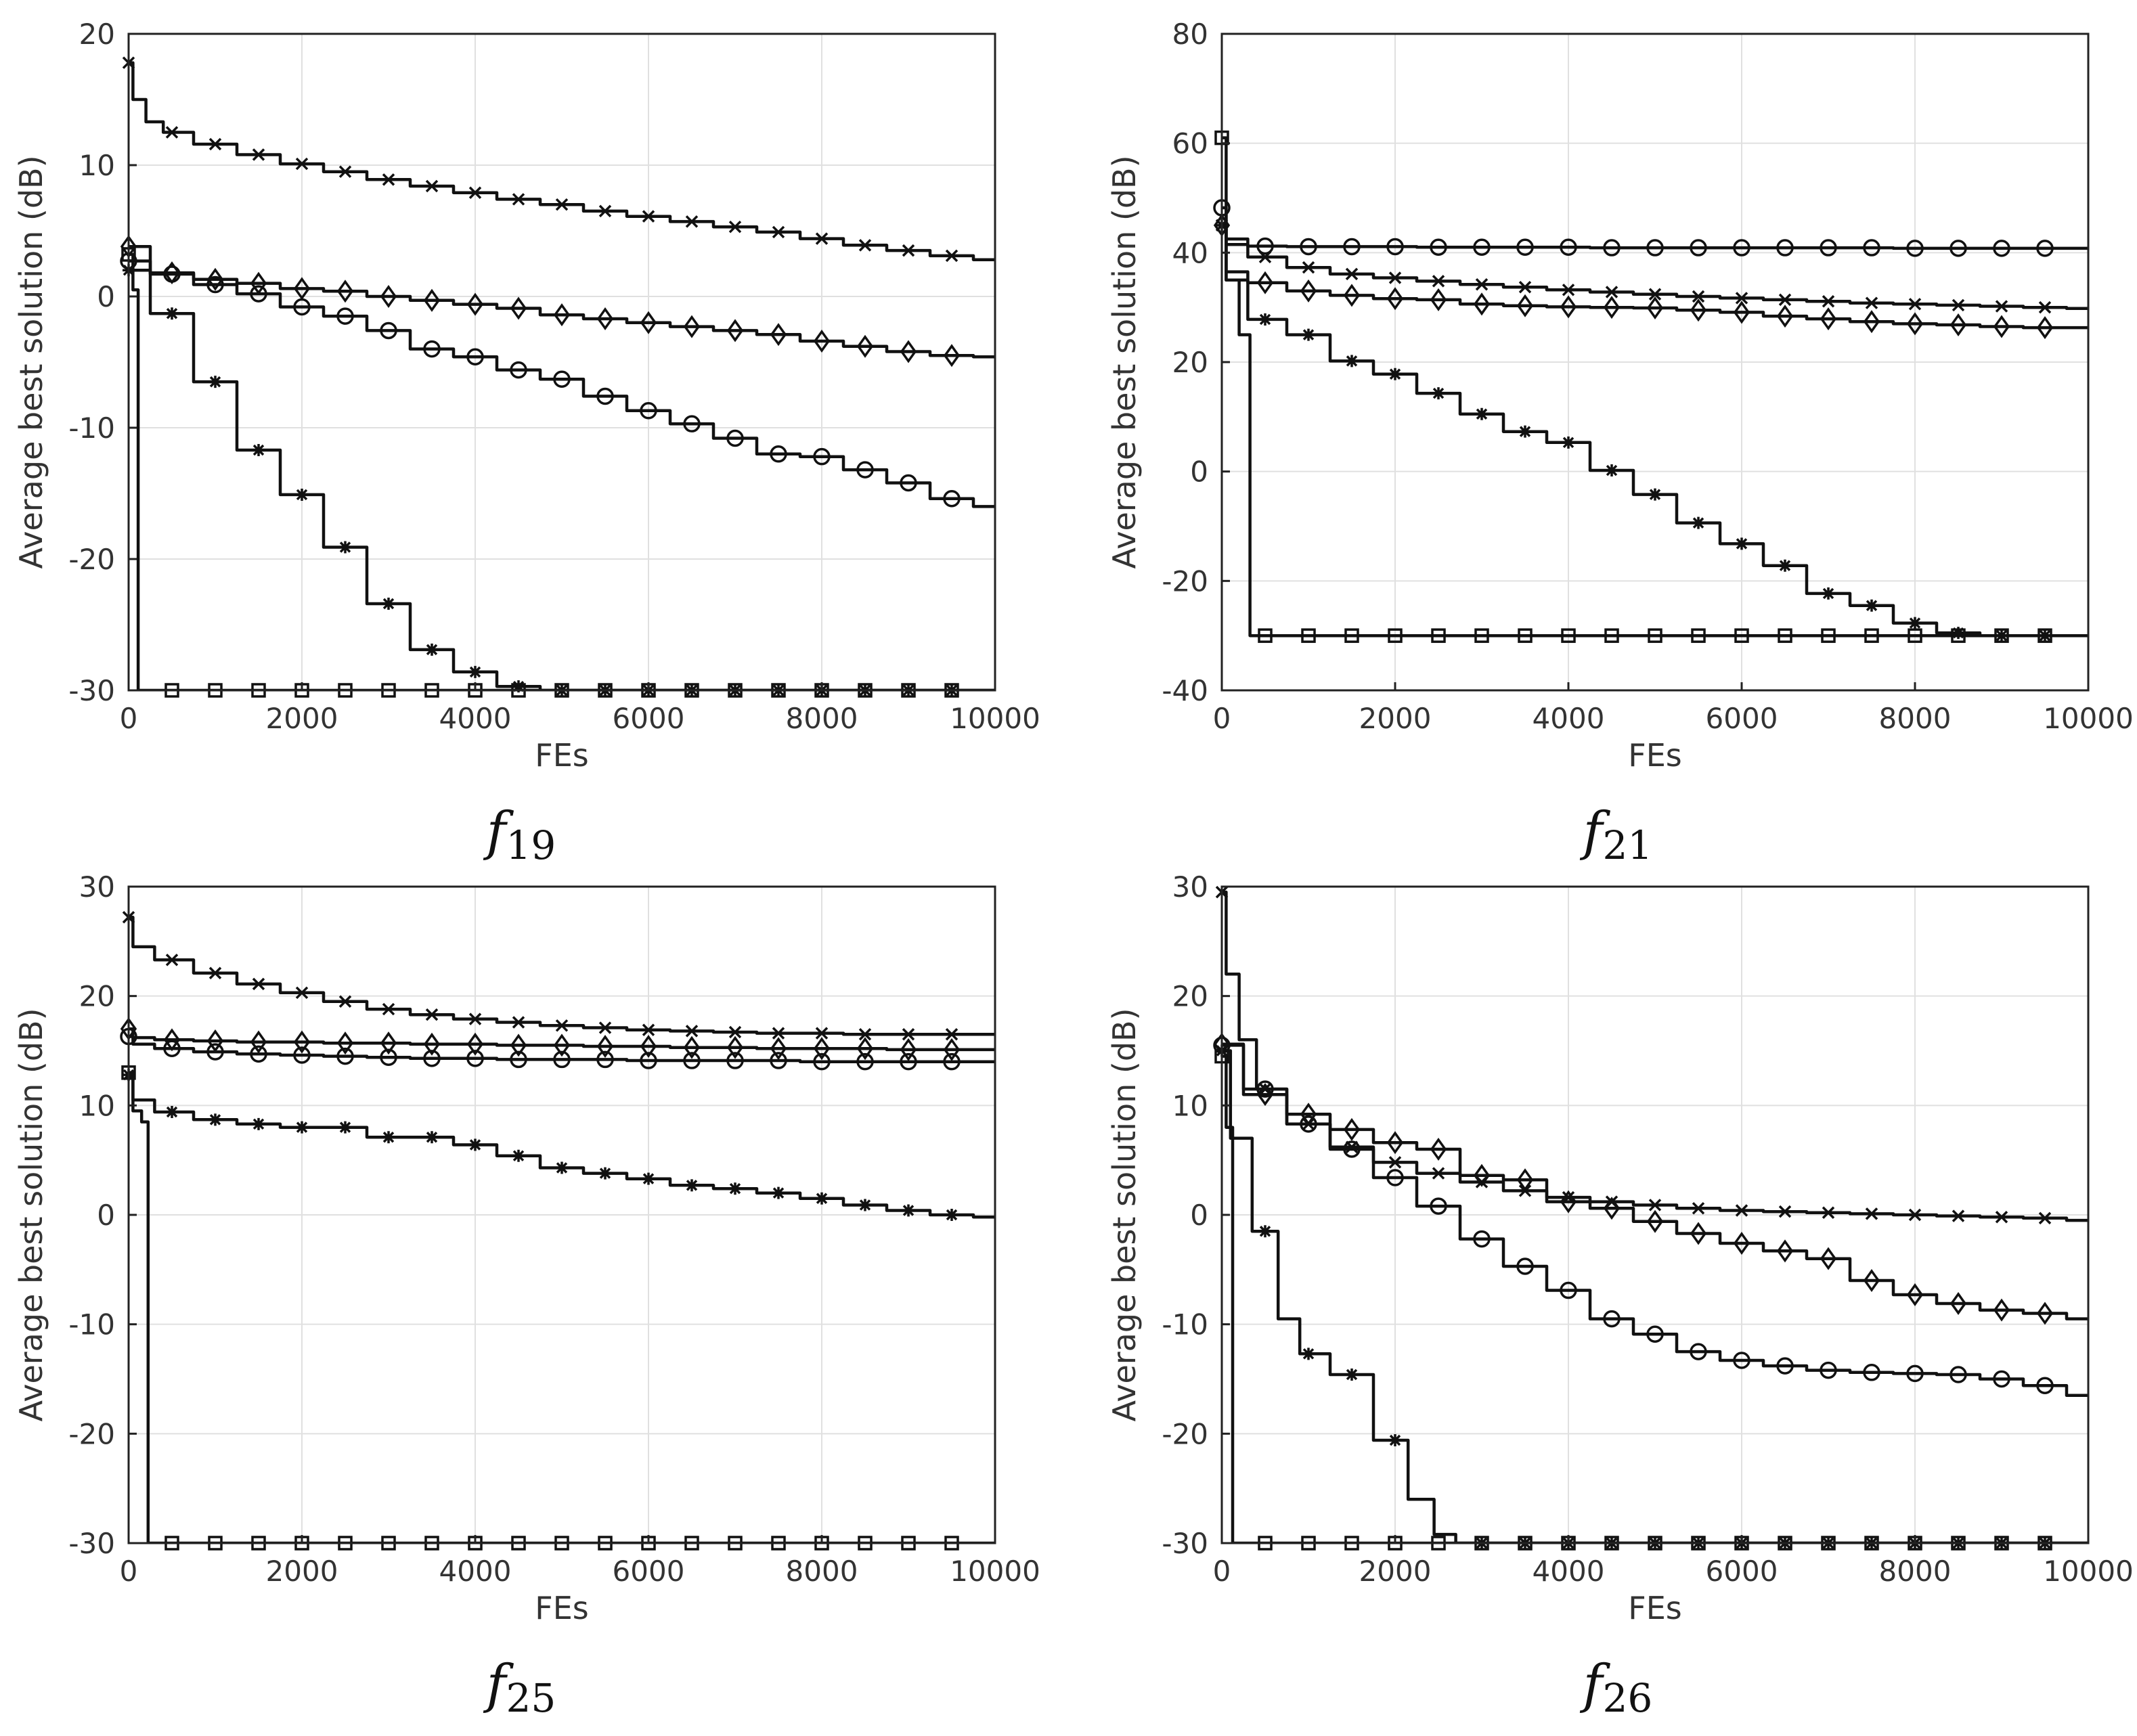 This screenshot has height=1736, width=2137. I want to click on series-line-diamond-p0, so click(562, 302).